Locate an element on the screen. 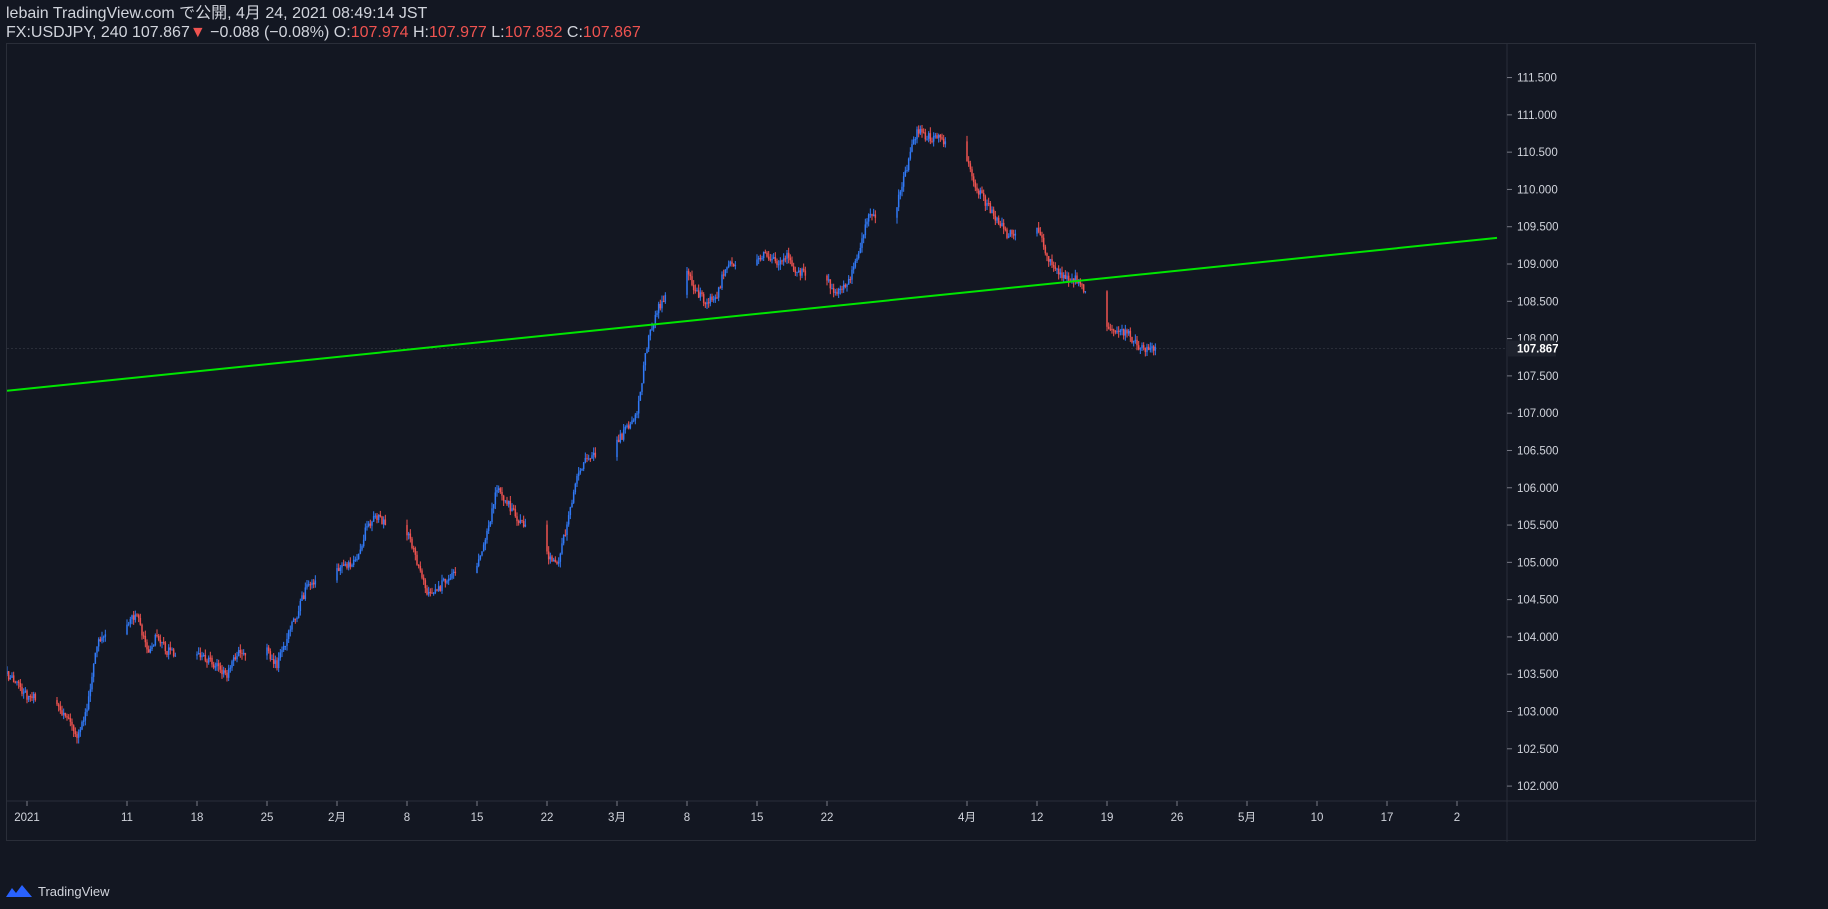  x-tick-label: 22 is located at coordinates (827, 818).